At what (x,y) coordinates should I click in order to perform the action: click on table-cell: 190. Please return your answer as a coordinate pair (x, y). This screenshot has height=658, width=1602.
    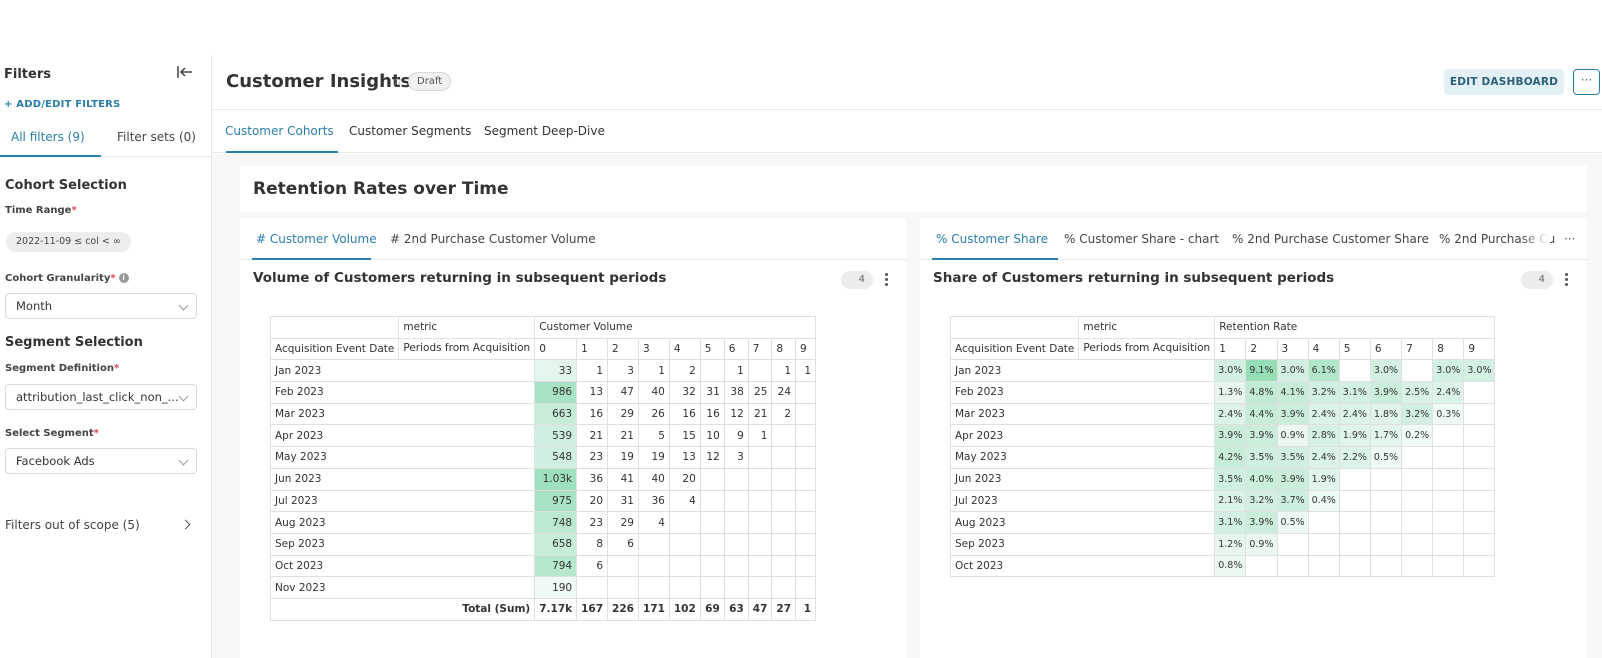
    Looking at the image, I should click on (556, 587).